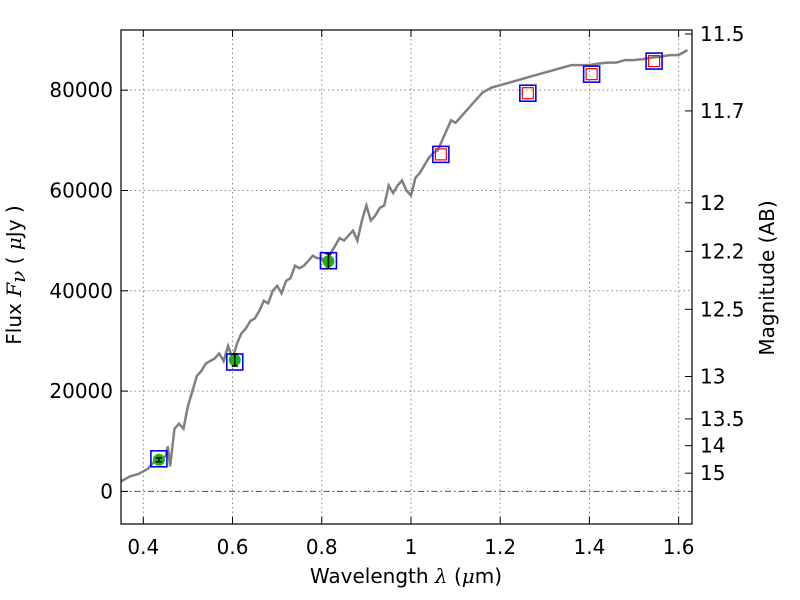  I want to click on x-tick-label: 1.4, so click(589, 547).